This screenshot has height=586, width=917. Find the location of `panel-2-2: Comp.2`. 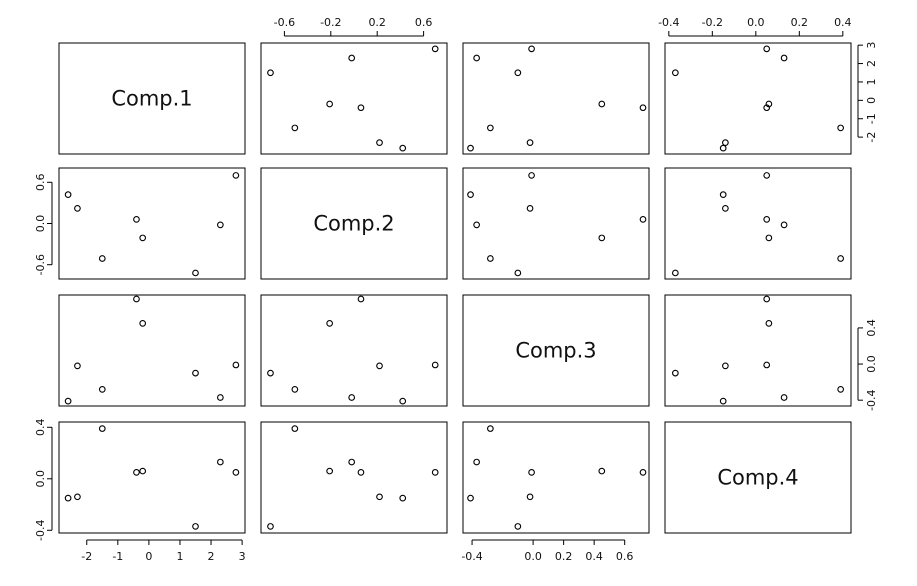

panel-2-2: Comp.2 is located at coordinates (354, 223).